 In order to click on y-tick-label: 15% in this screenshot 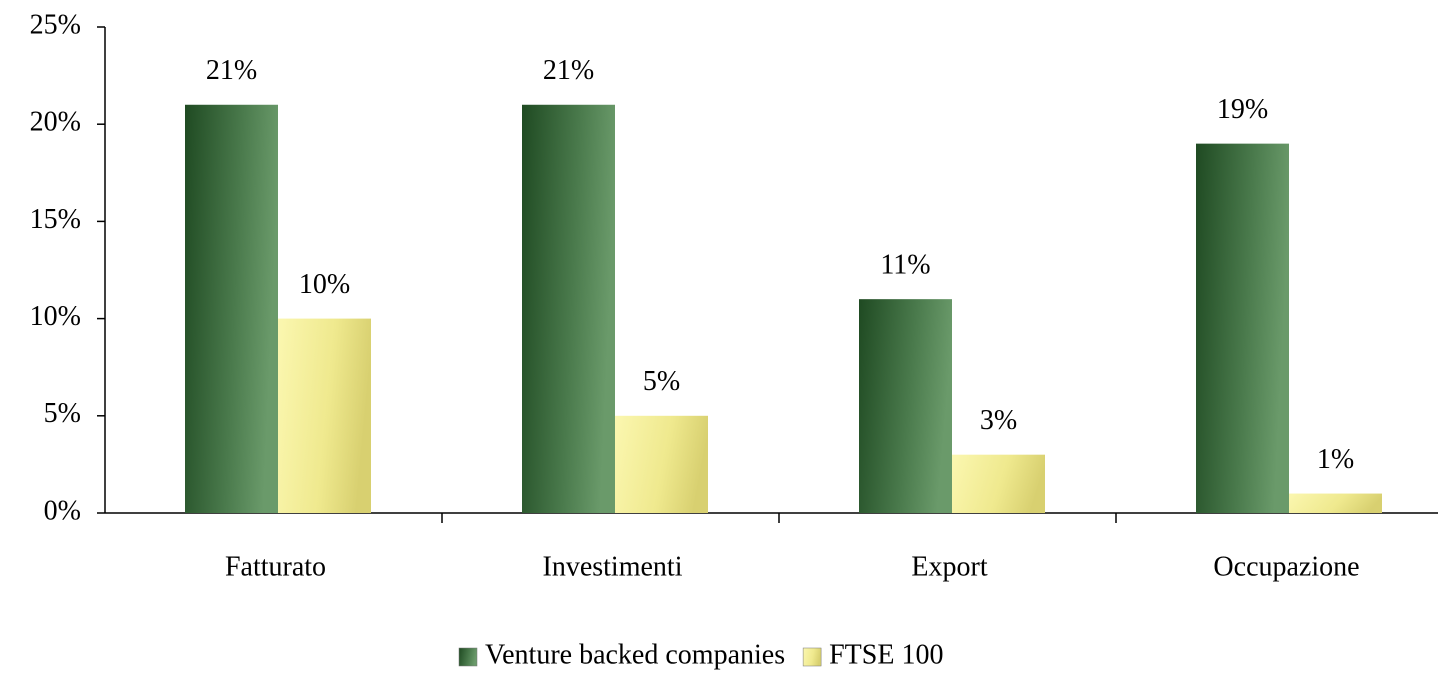, I will do `click(55, 219)`.